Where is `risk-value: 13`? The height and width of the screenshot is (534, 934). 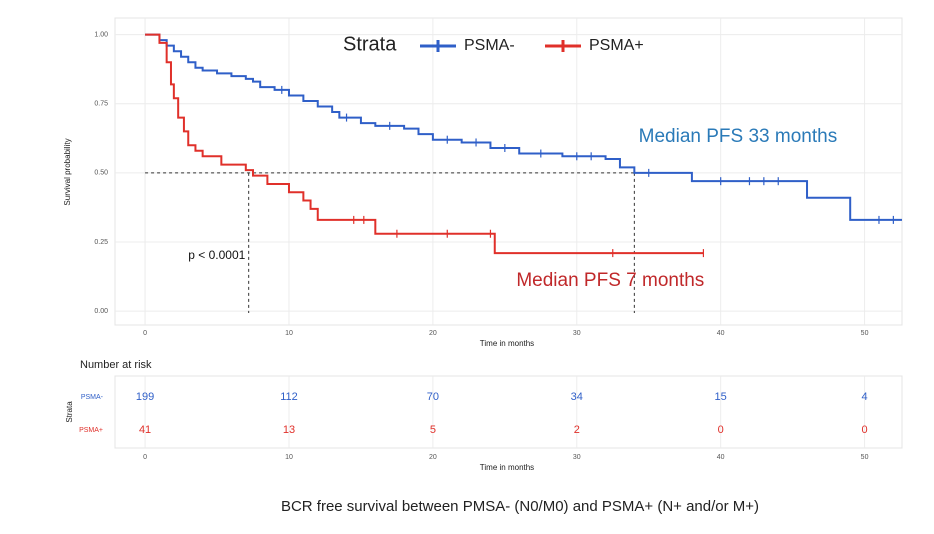
risk-value: 13 is located at coordinates (289, 430).